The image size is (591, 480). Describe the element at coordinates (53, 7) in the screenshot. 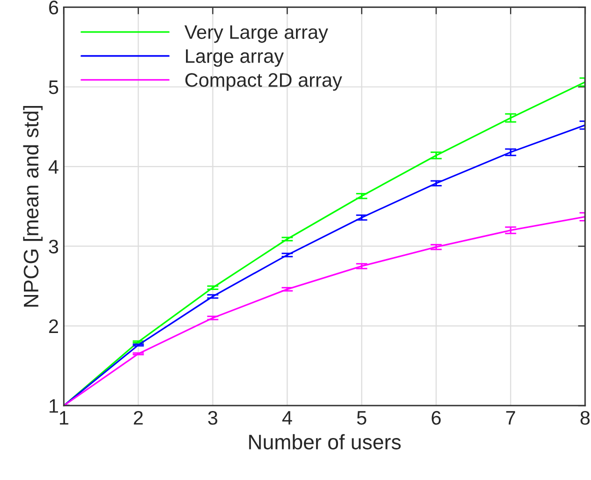

I see `y-tick-label: 6` at that location.